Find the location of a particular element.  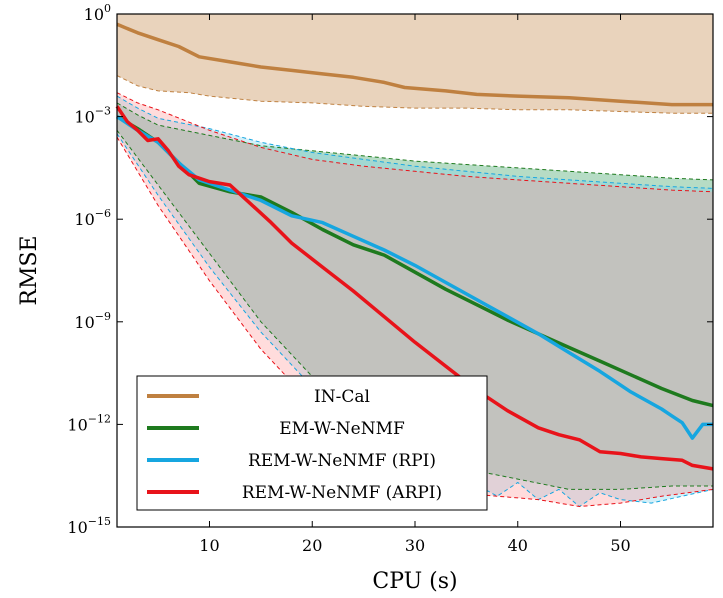

legend-entry-label: REM-W-NeNMF (ARPI) is located at coordinates (342, 493).